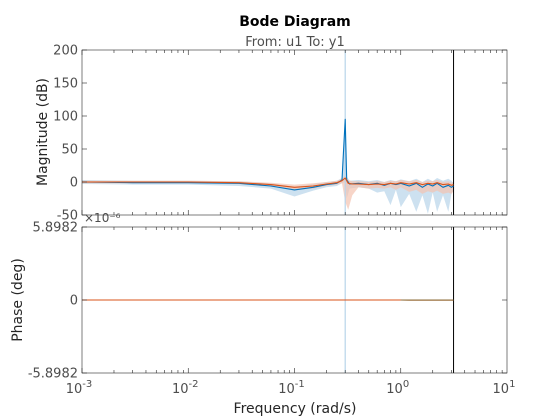  What do you see at coordinates (268, 182) in the screenshot?
I see `series-2-line` at bounding box center [268, 182].